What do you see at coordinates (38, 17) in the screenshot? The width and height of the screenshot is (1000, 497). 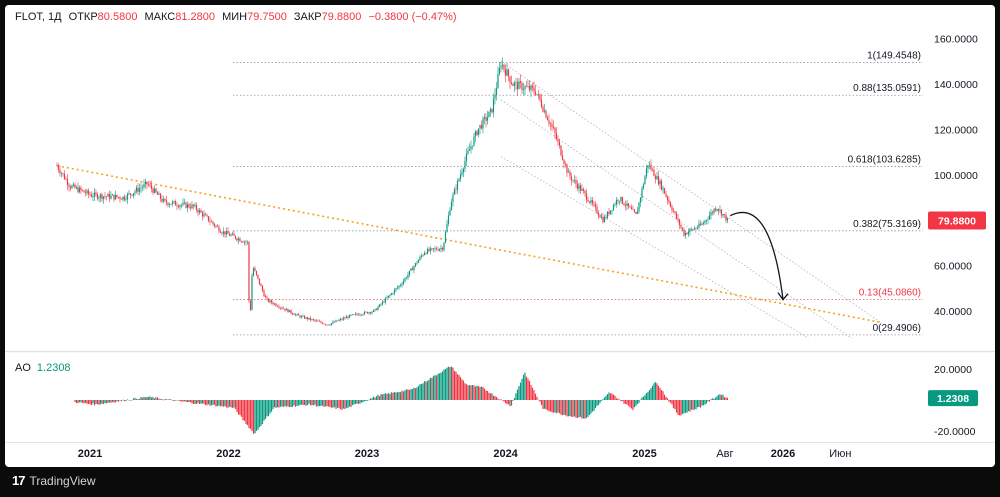 I see `symbol-label: FLOT, 1Д` at bounding box center [38, 17].